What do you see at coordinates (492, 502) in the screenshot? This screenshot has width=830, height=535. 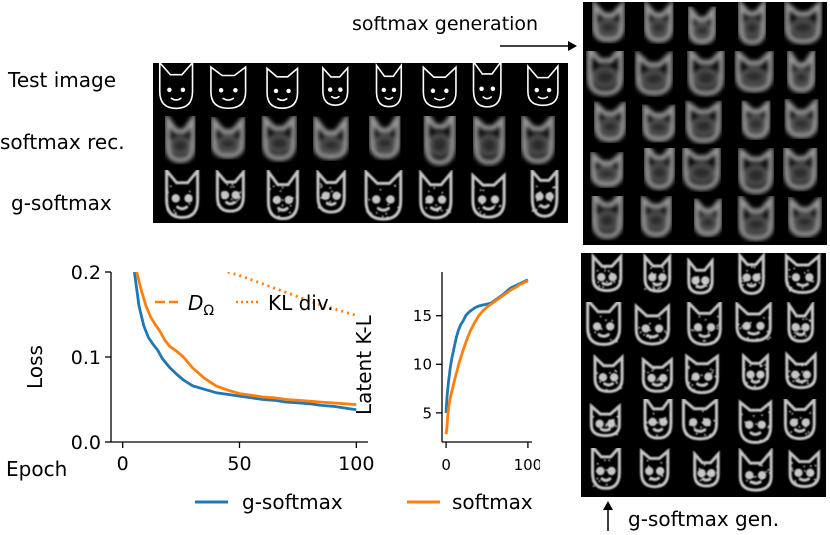 I see `legend-softmax: softmax` at bounding box center [492, 502].